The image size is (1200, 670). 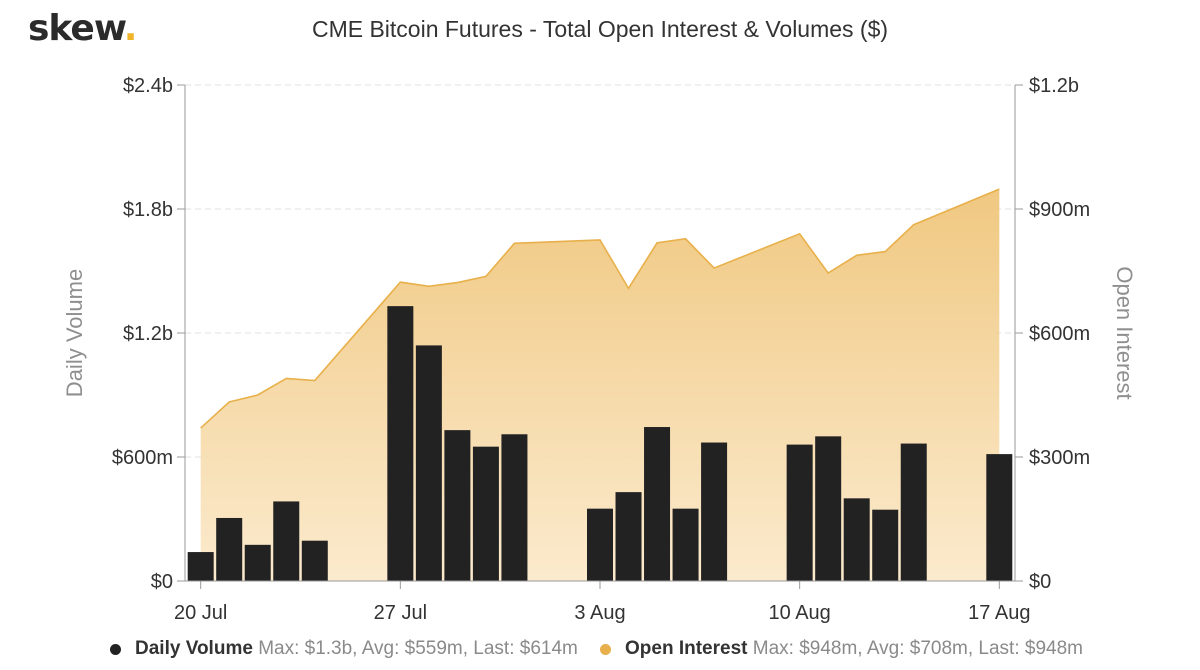 What do you see at coordinates (148, 86) in the screenshot?
I see `left-tick-label: $2.4b` at bounding box center [148, 86].